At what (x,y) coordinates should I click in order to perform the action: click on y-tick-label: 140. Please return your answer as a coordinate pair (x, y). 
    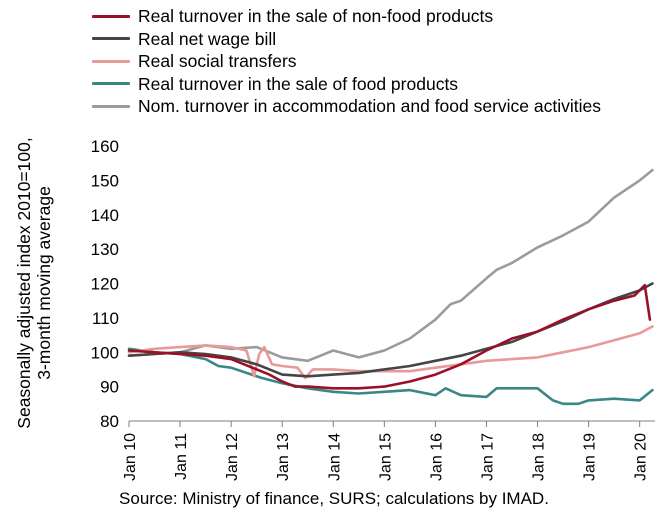
    Looking at the image, I should click on (105, 215).